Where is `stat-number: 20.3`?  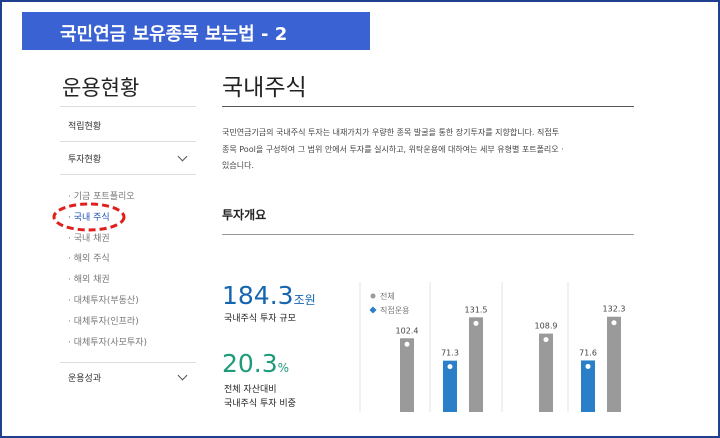
stat-number: 20.3 is located at coordinates (250, 363).